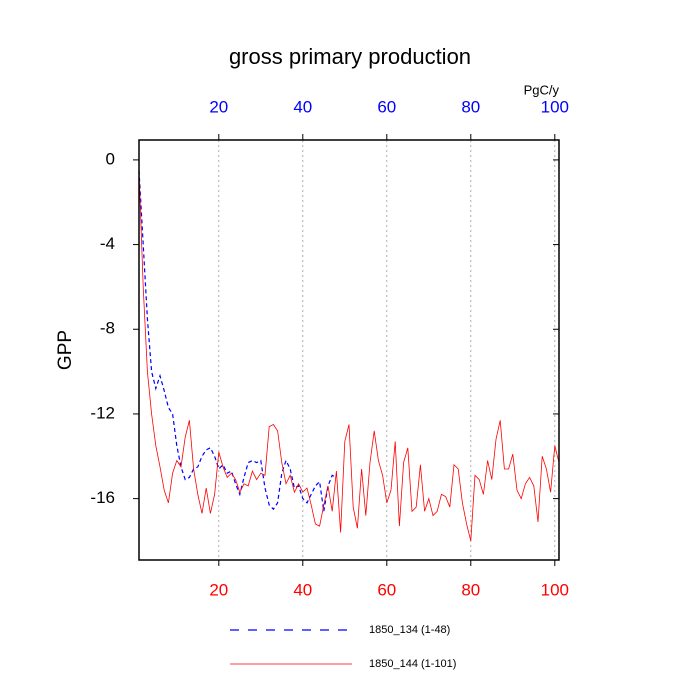 The height and width of the screenshot is (700, 700). What do you see at coordinates (102, 497) in the screenshot?
I see `y-tick-label: -16` at bounding box center [102, 497].